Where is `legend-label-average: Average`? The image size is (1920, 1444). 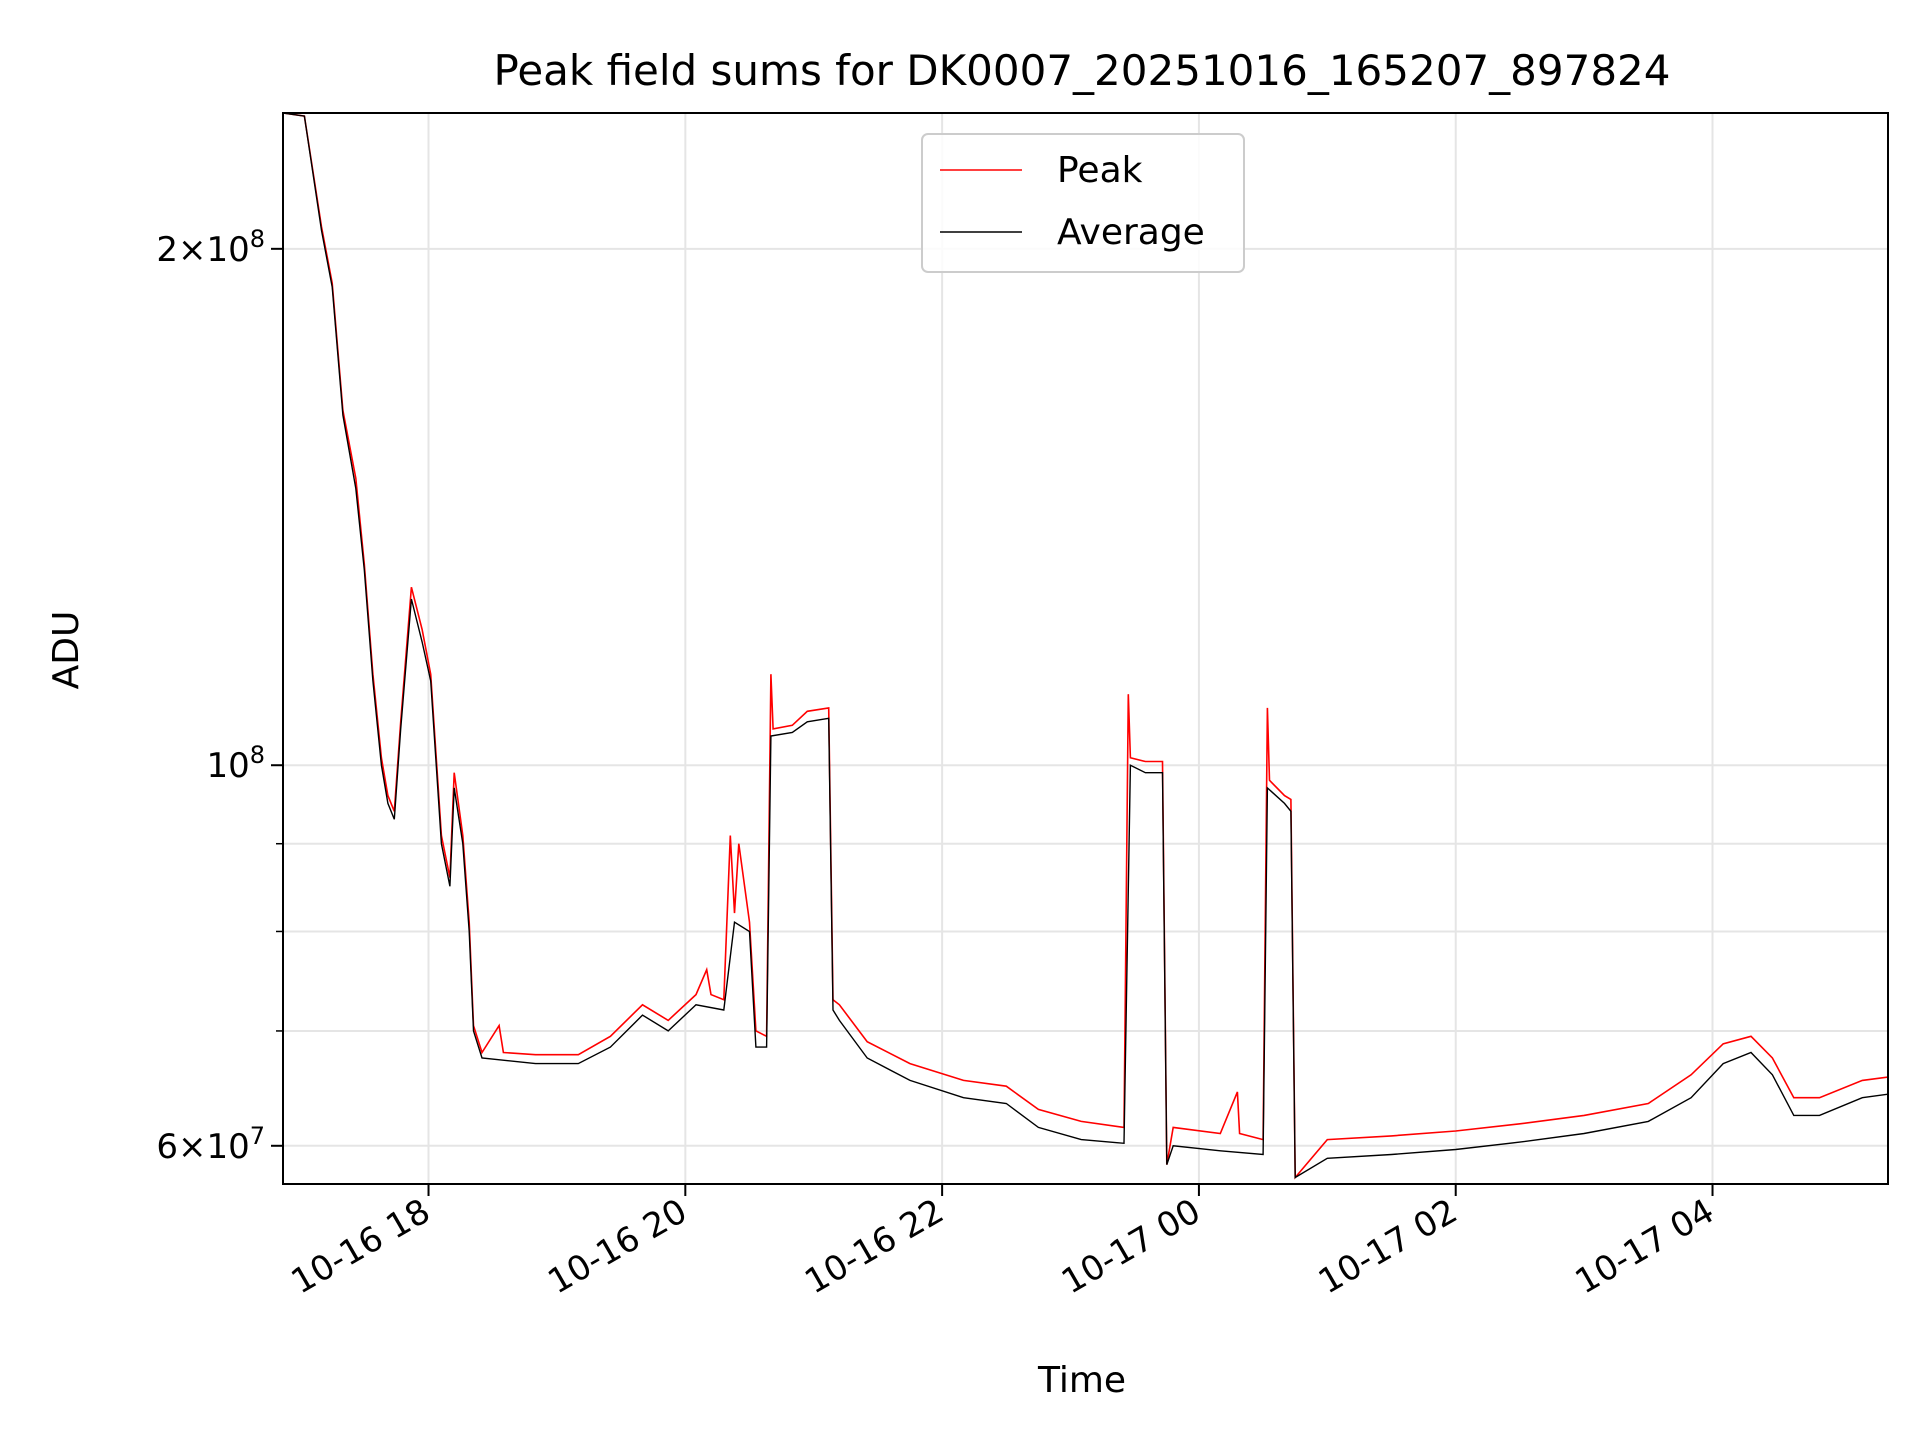
legend-label-average: Average is located at coordinates (1131, 232).